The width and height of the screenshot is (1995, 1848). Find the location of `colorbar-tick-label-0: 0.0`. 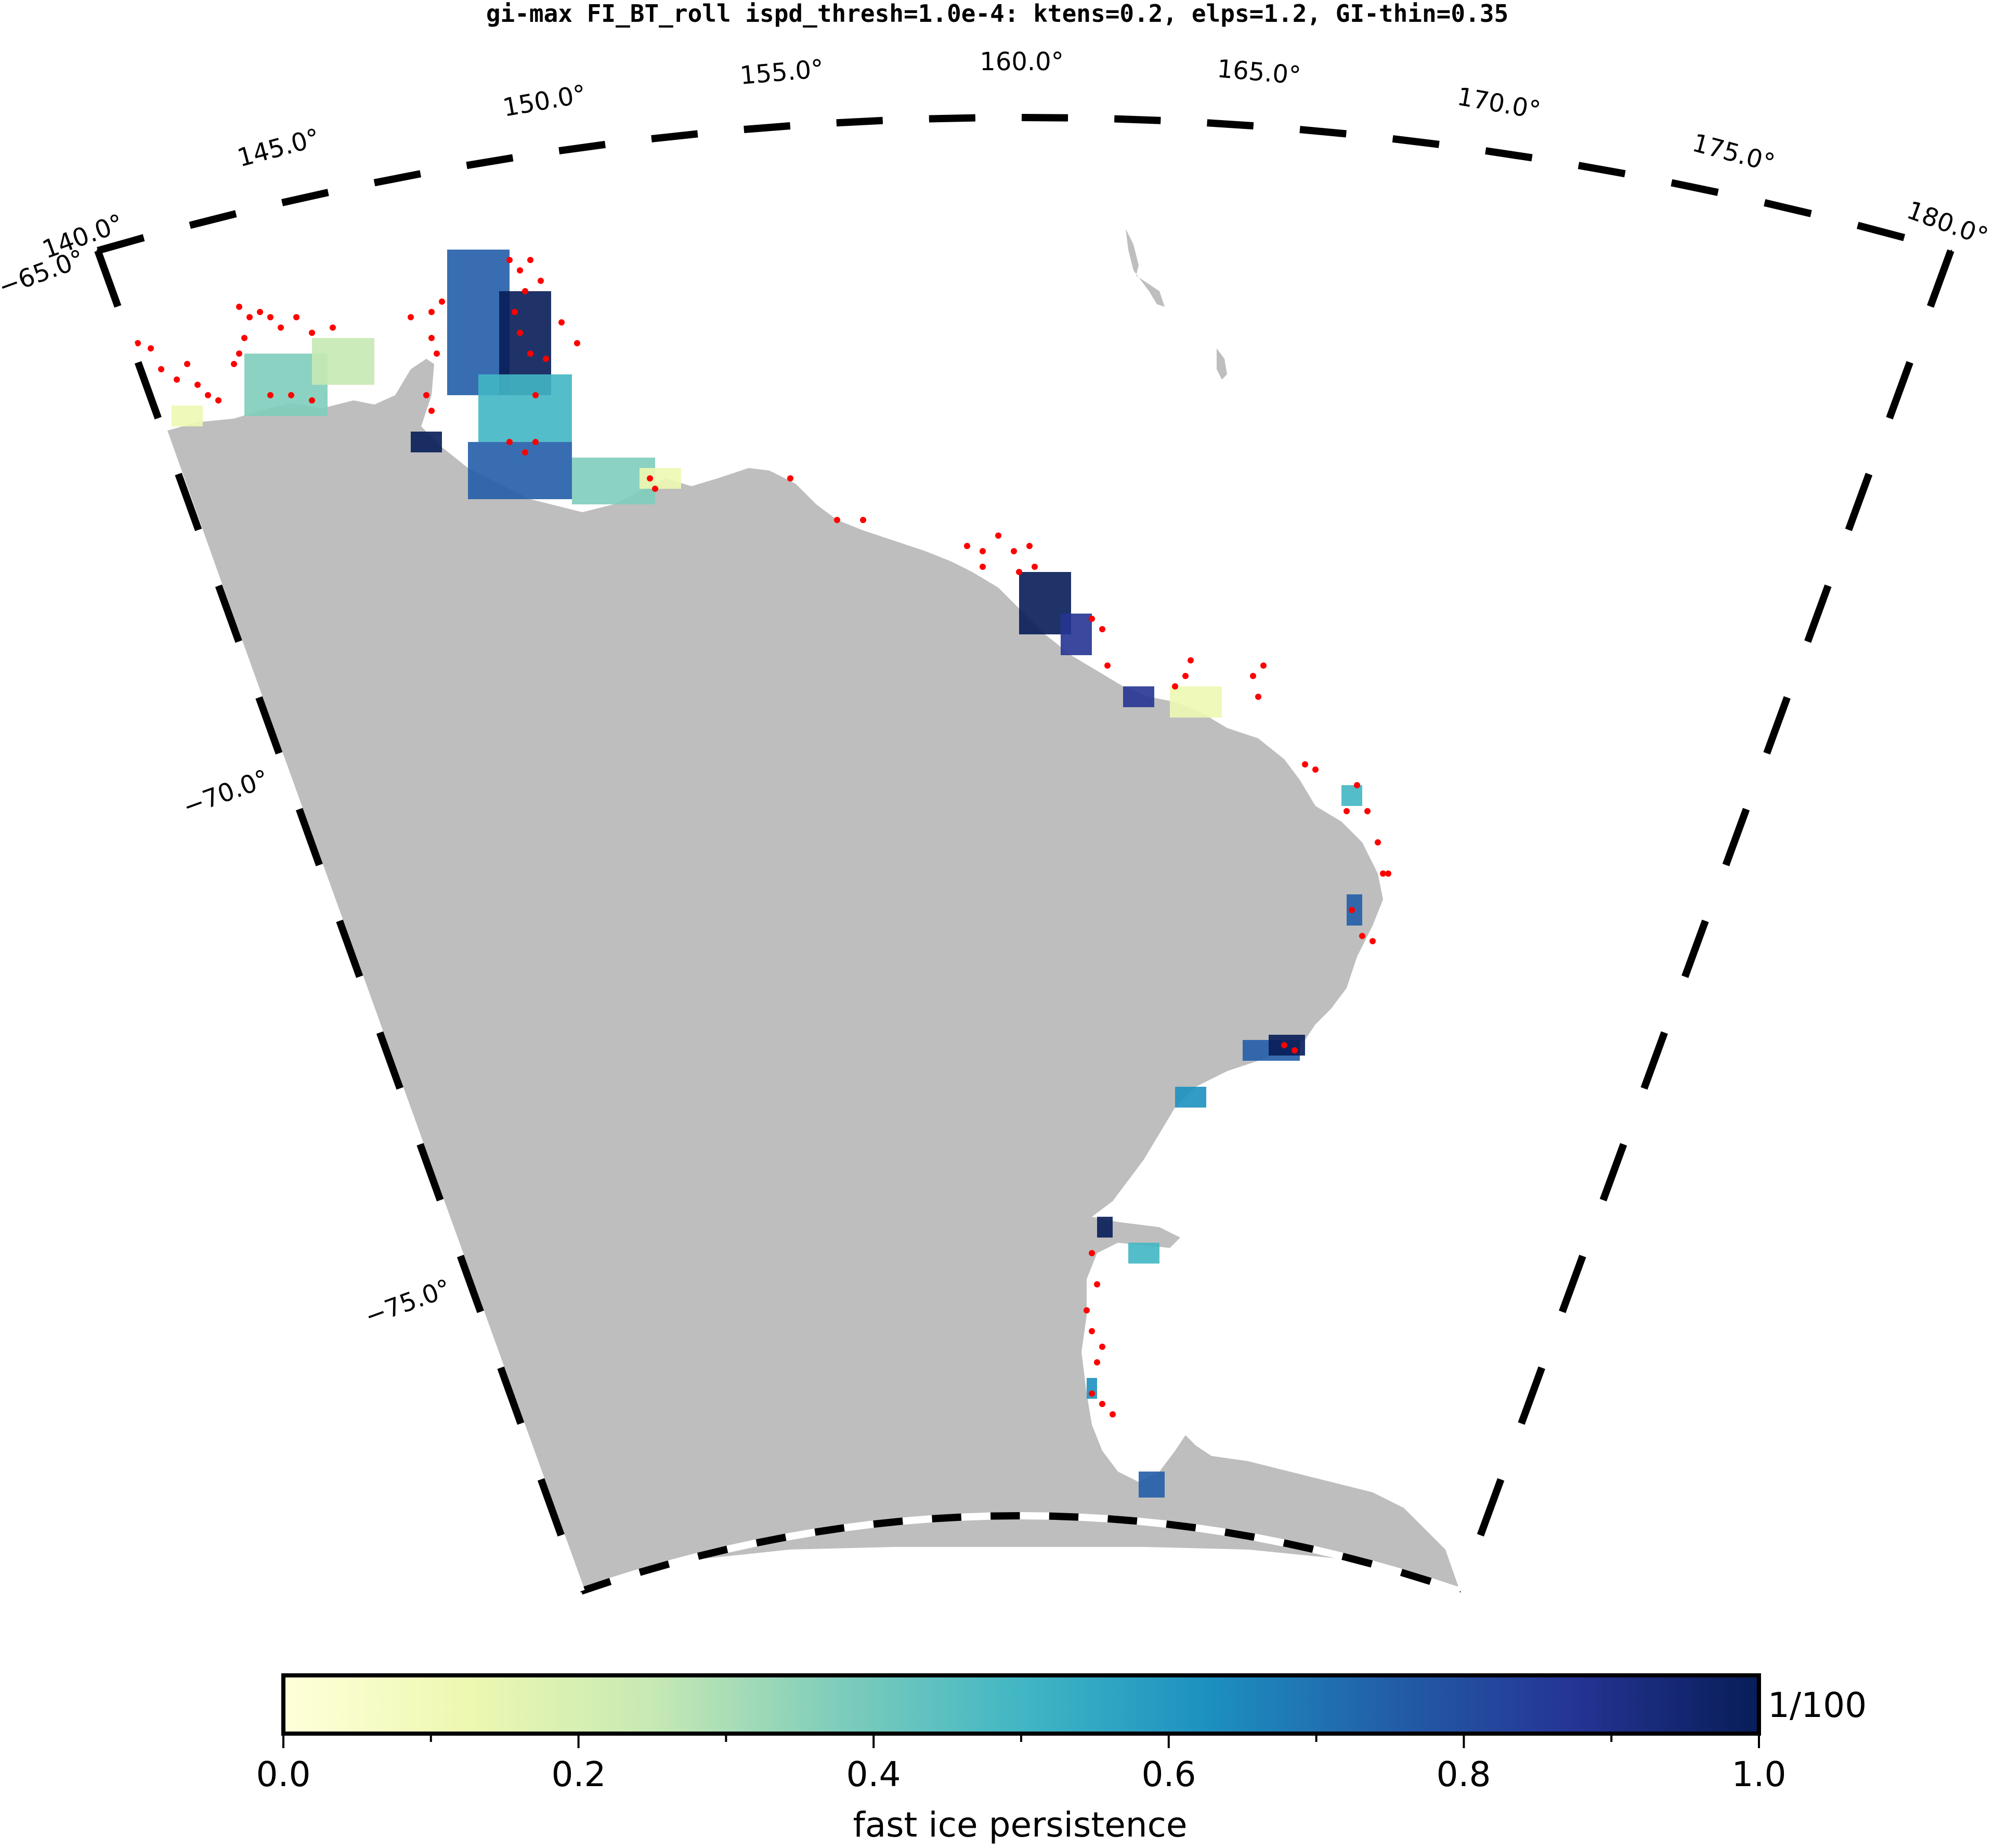

colorbar-tick-label-0: 0.0 is located at coordinates (283, 1774).